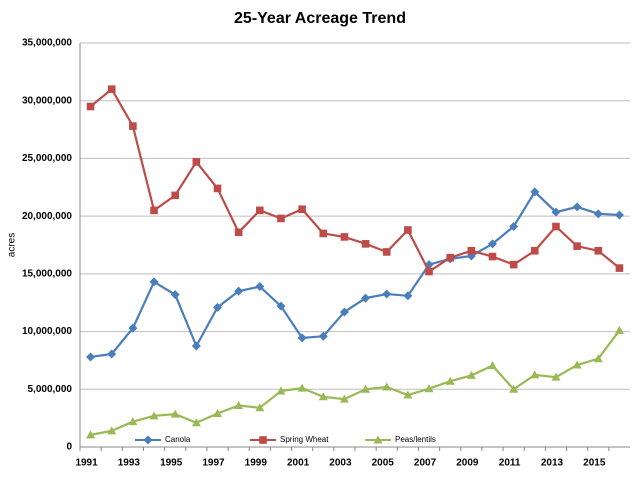 Image resolution: width=640 pixels, height=480 pixels. I want to click on x-tick-label: 1999, so click(256, 463).